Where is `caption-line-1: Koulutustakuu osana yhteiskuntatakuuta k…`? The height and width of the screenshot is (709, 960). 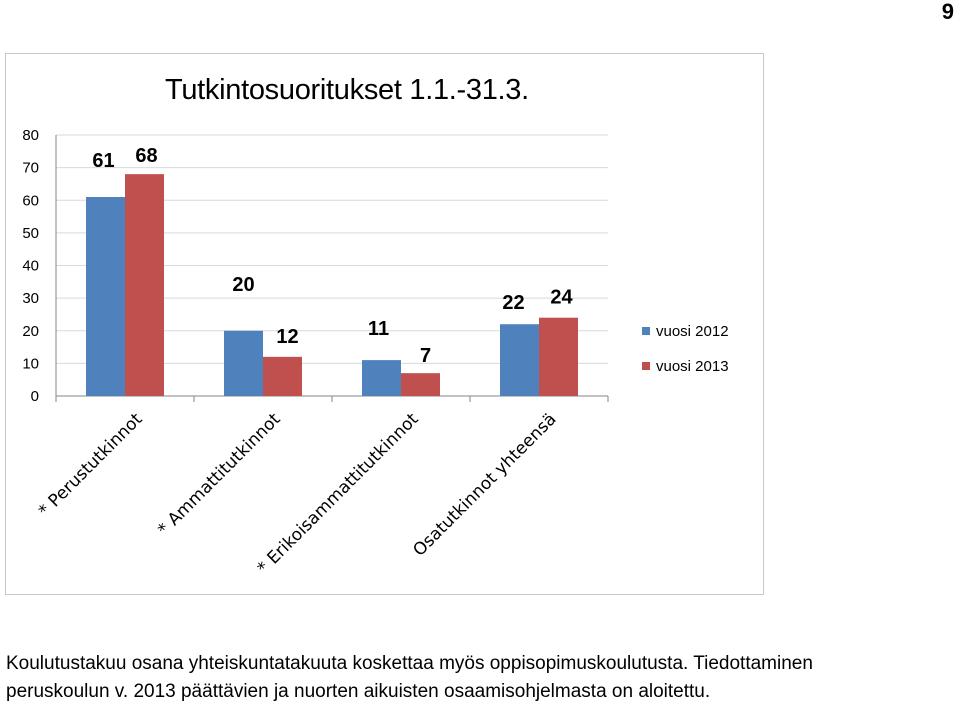 caption-line-1: Koulutustakuu osana yhteiskuntatakuuta k… is located at coordinates (409, 663).